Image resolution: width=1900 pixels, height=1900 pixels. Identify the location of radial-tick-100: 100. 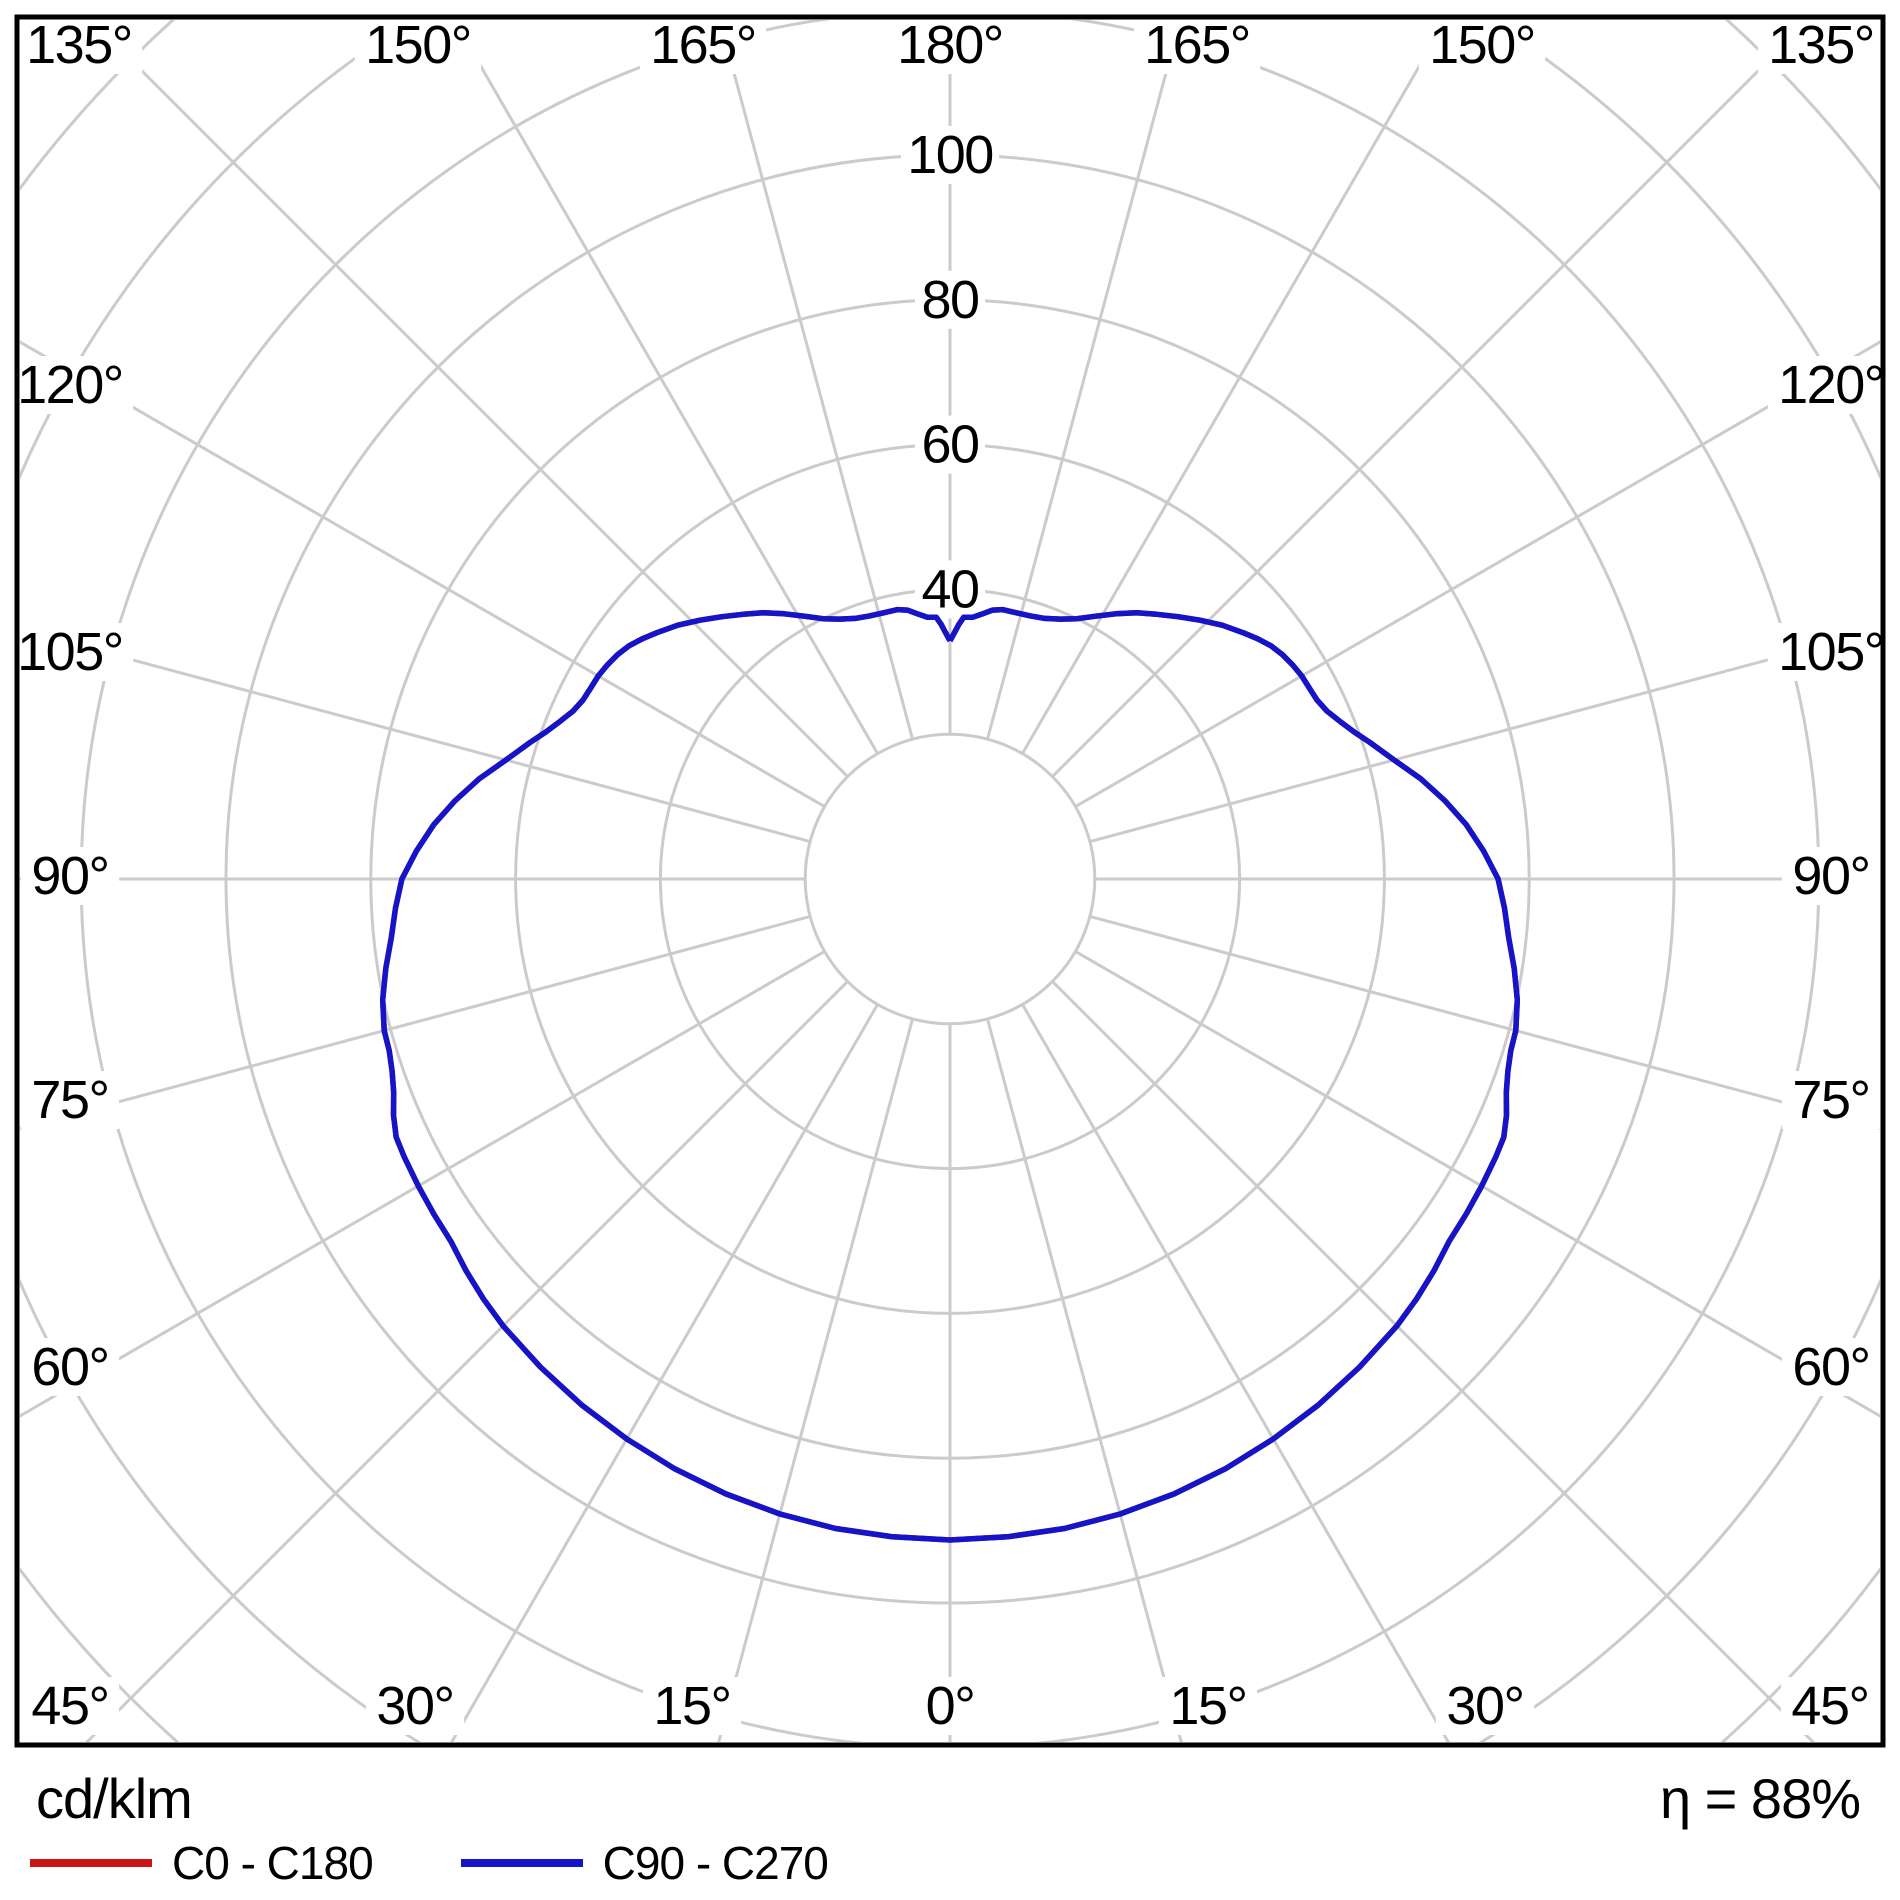
(950, 155).